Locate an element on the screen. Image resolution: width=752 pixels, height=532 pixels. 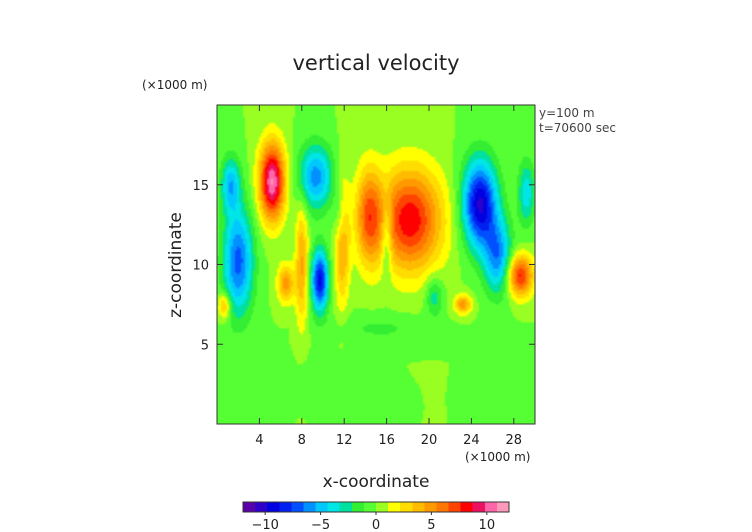
colorbar: −10 −5 0 5 10 is located at coordinates (376, 516).